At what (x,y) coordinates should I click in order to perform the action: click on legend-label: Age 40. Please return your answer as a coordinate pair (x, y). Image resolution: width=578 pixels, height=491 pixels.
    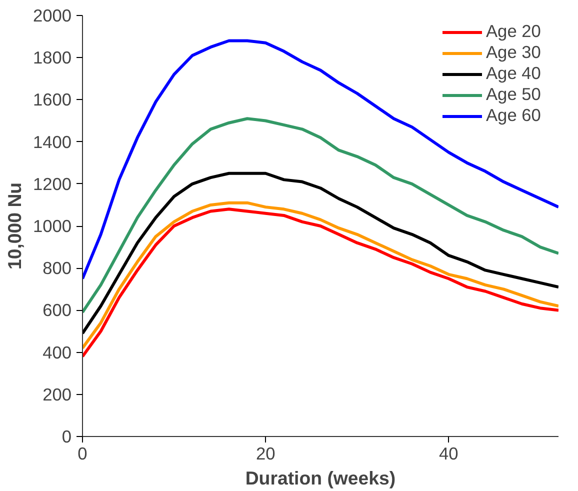
    Looking at the image, I should click on (513, 73).